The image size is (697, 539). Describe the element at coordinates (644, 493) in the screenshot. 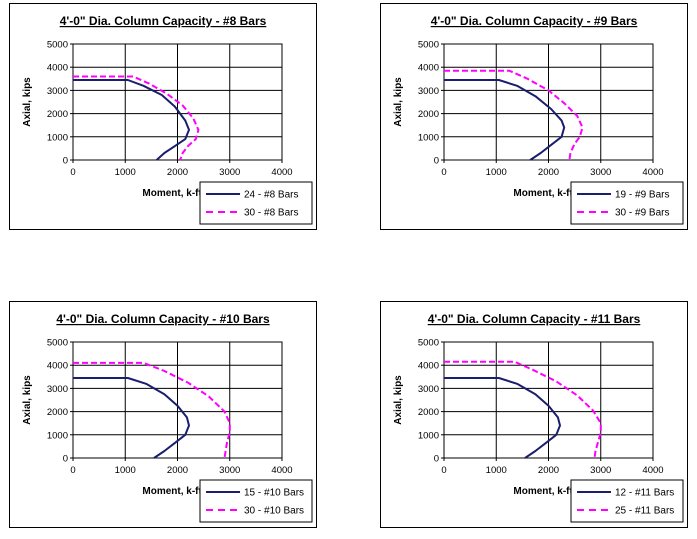

I see `legend-label: 12 - #11 Bars` at that location.